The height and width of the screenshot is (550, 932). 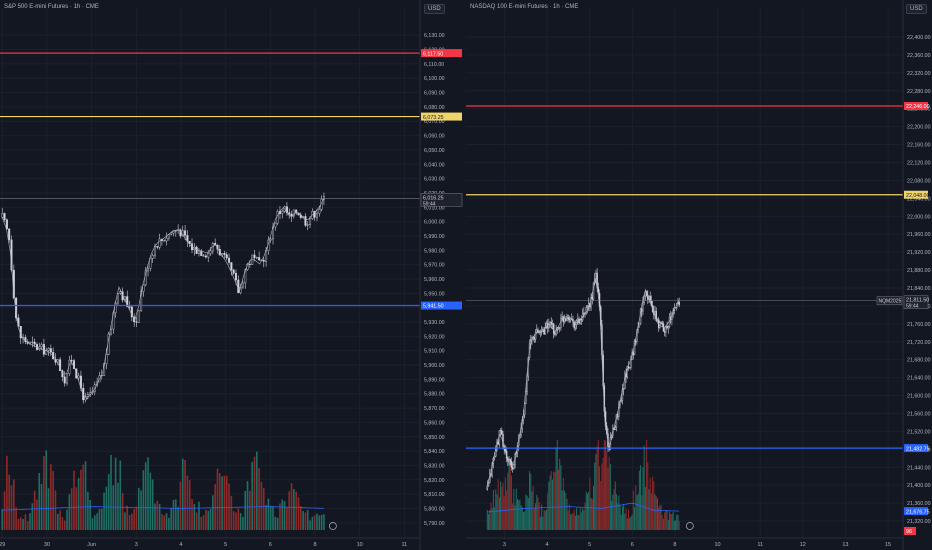 What do you see at coordinates (689, 526) in the screenshot?
I see `flash-icon` at bounding box center [689, 526].